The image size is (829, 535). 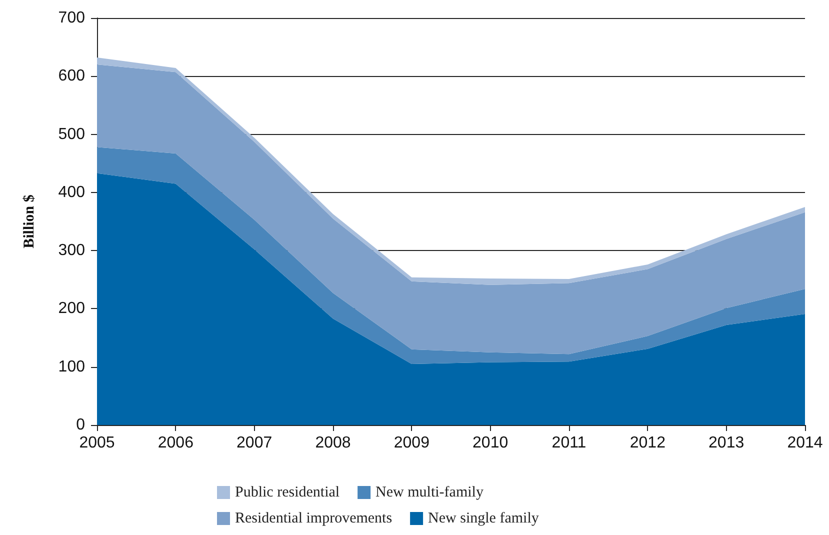 I want to click on y-tick-label: 600, so click(x=72, y=76).